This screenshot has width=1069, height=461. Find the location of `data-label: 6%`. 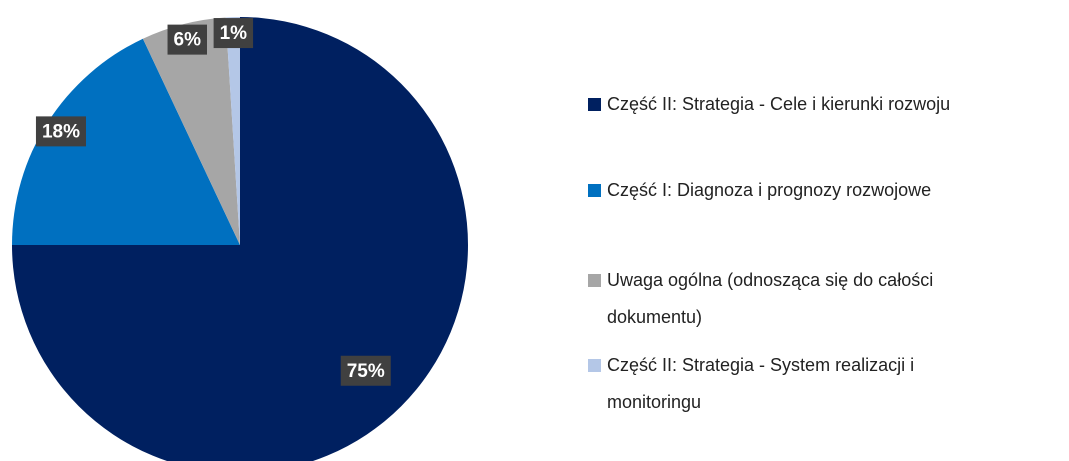

data-label: 6% is located at coordinates (187, 39).